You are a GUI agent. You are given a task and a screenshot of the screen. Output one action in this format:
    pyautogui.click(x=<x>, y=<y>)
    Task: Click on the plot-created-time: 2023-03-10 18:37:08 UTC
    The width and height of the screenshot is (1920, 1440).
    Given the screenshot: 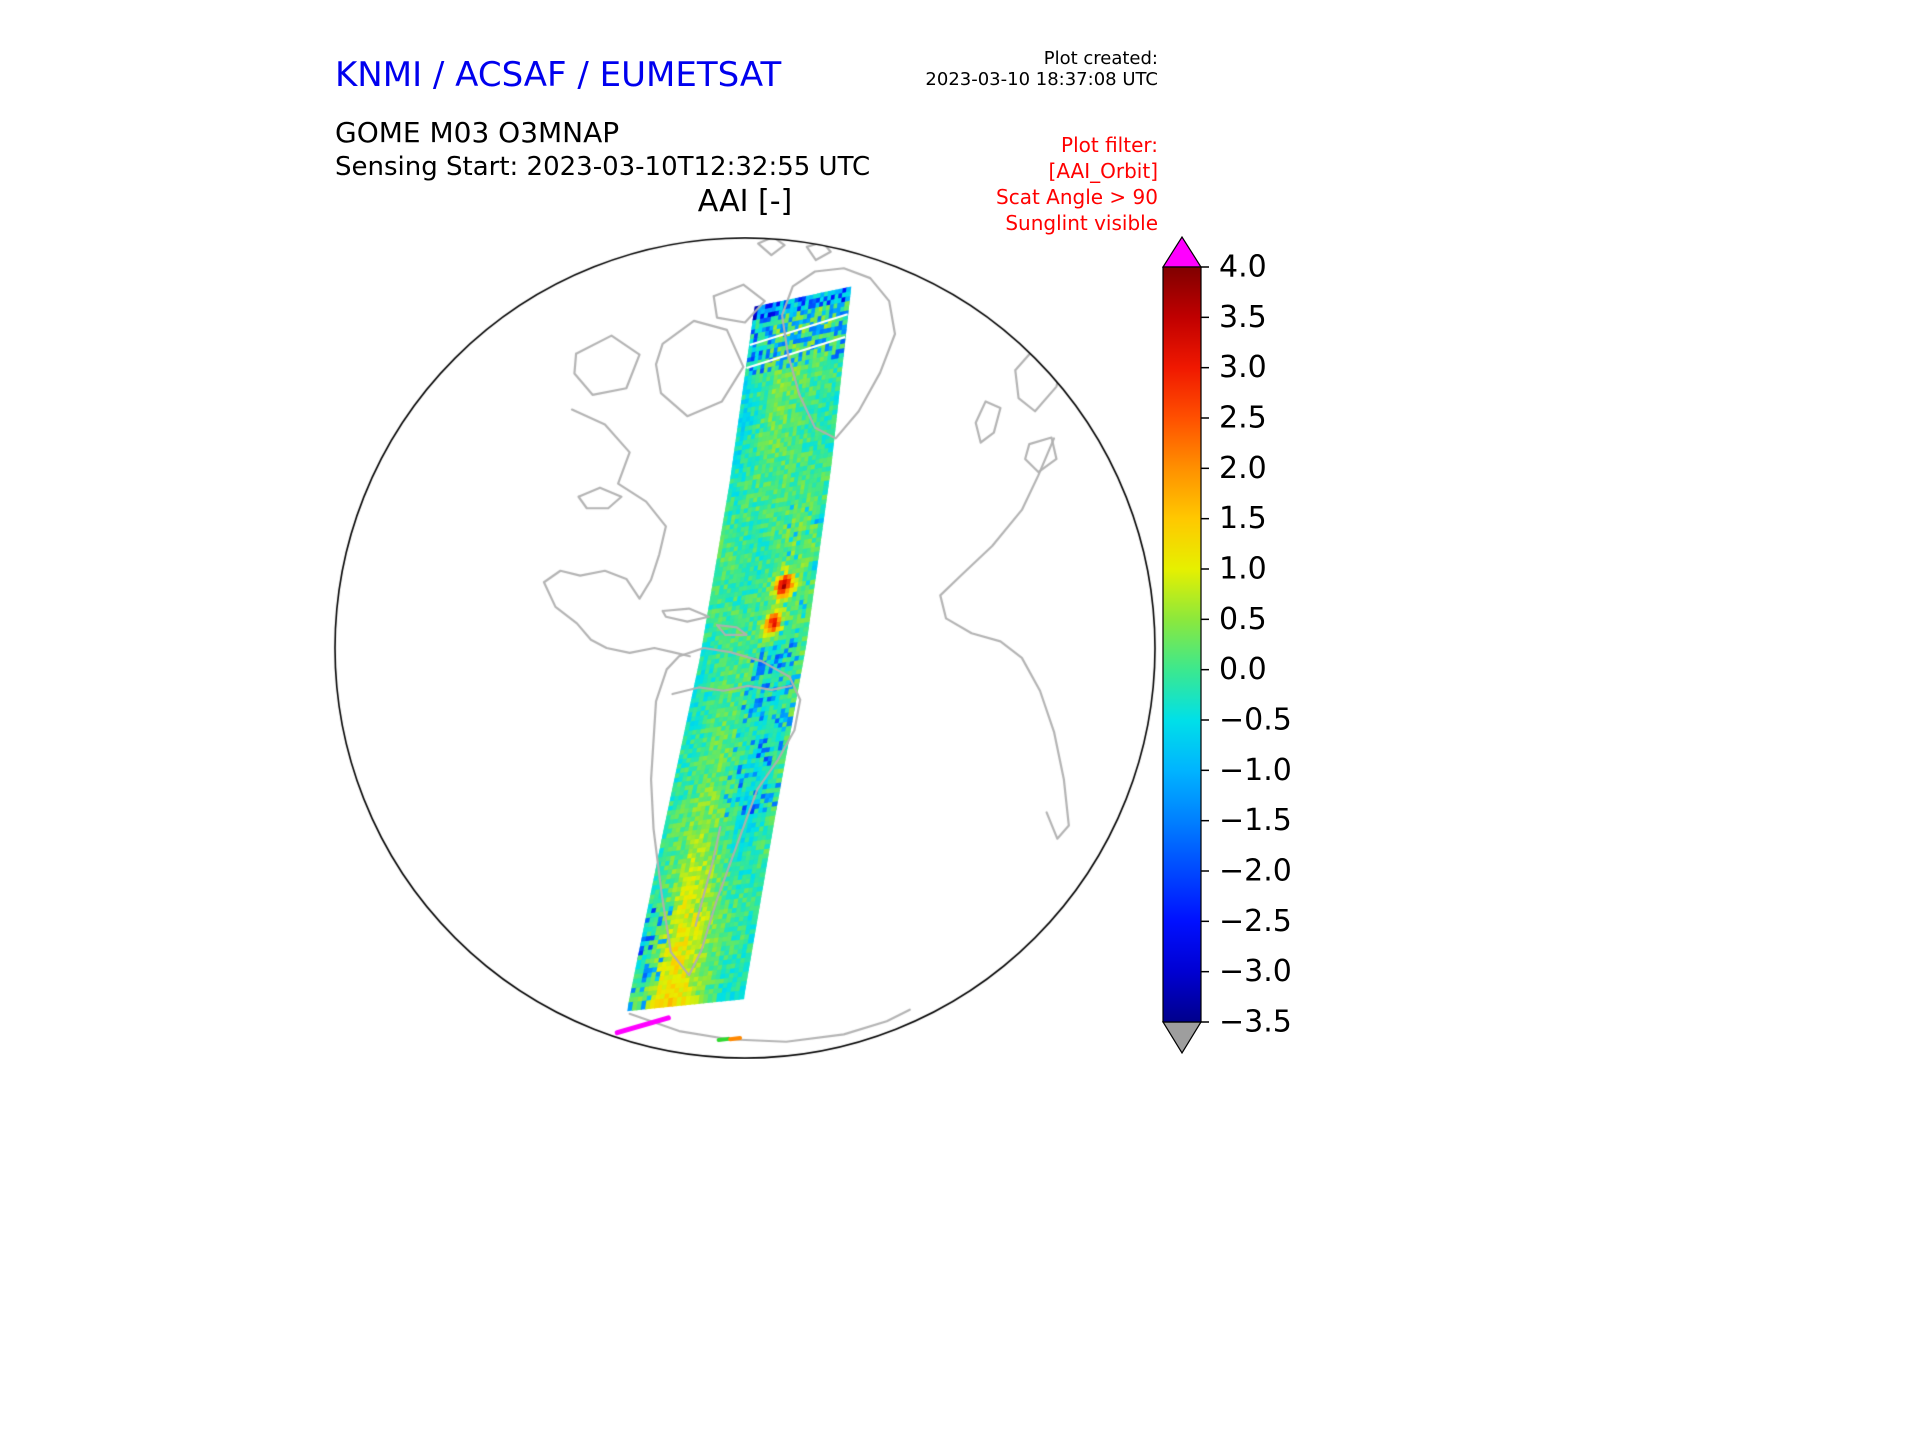 What is the action you would take?
    pyautogui.click(x=1041, y=79)
    